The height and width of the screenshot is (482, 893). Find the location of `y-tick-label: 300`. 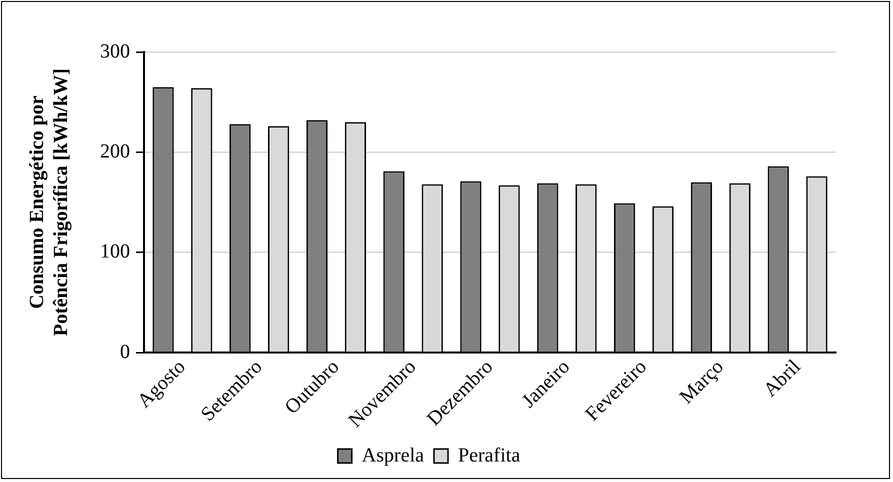

y-tick-label: 300 is located at coordinates (115, 51).